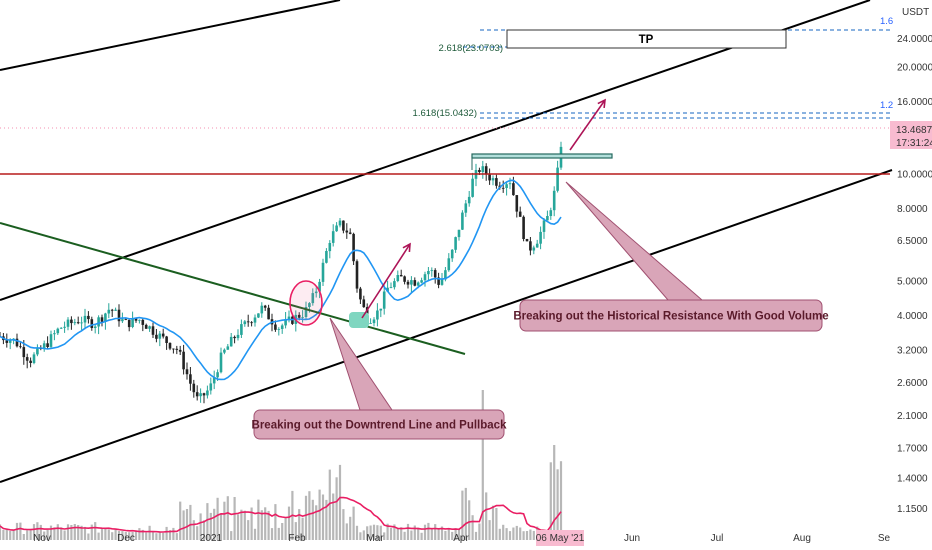 The image size is (932, 550). I want to click on fib-right-label: 1.2, so click(886, 105).